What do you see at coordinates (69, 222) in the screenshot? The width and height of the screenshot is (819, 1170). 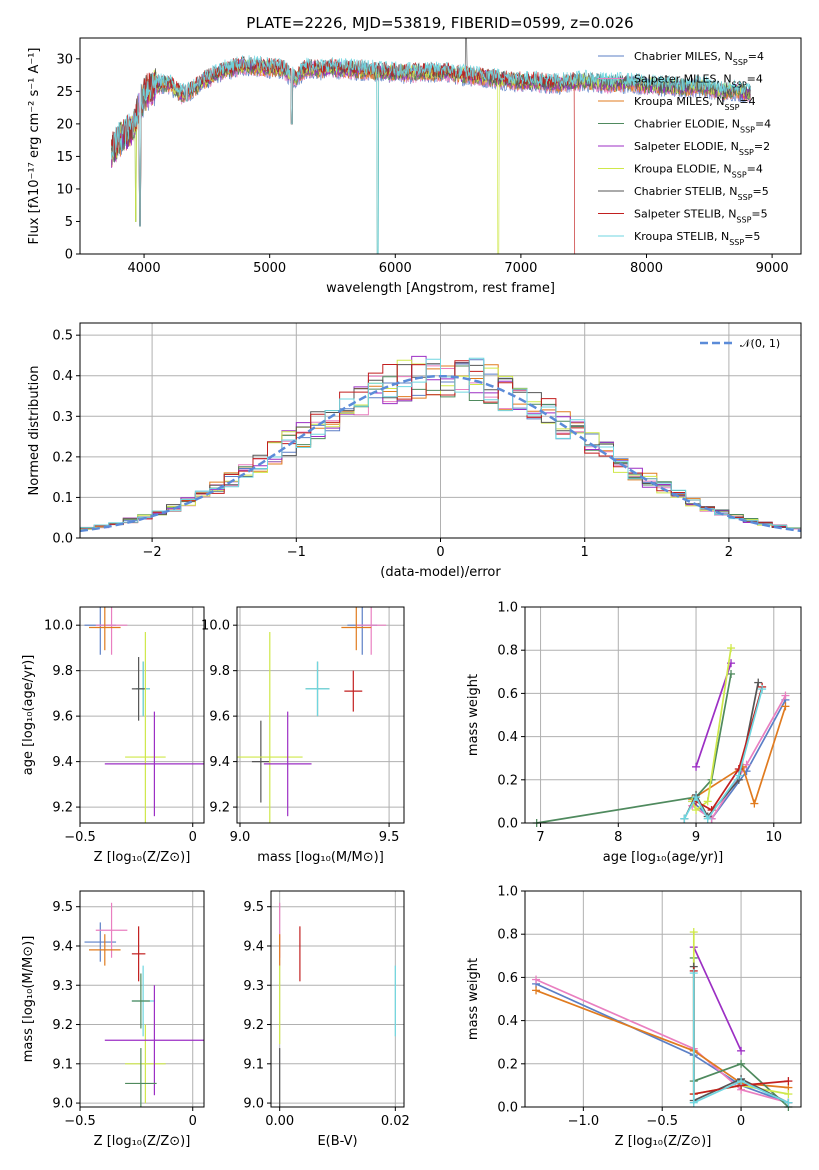 I see `y-tick-label: 5` at bounding box center [69, 222].